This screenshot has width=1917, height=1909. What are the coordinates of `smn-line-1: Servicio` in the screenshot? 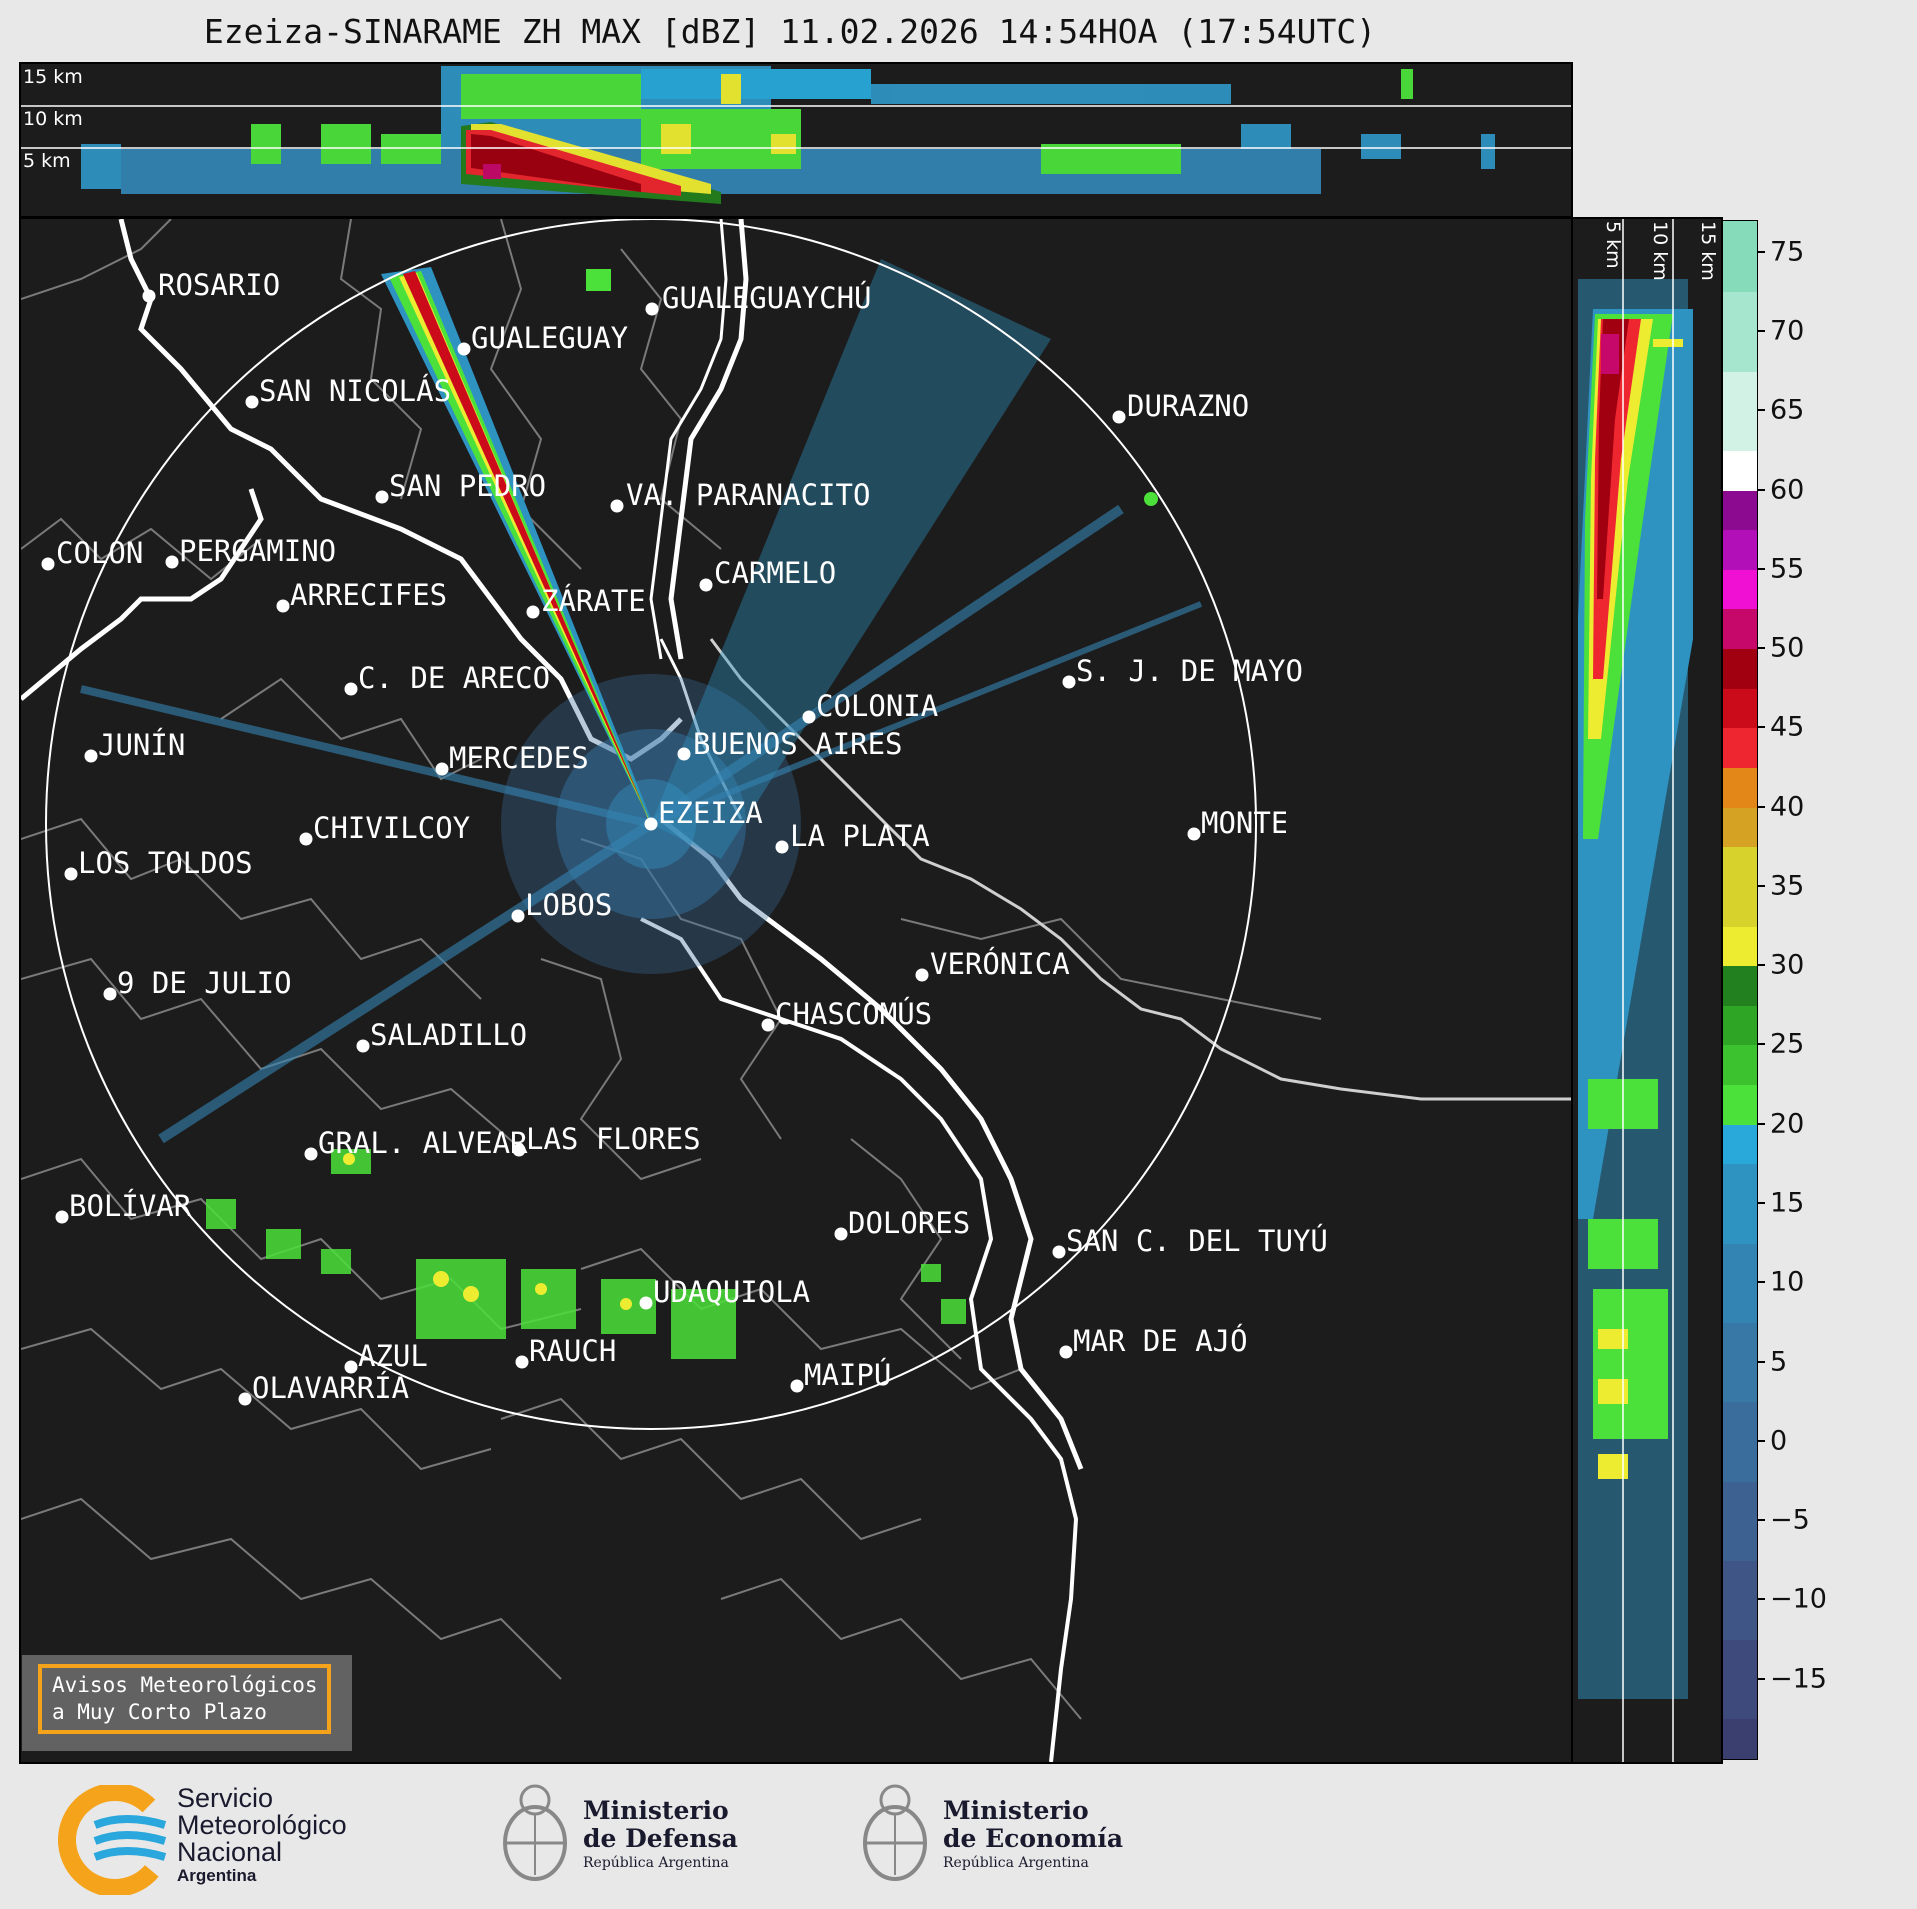 It's located at (225, 1798).